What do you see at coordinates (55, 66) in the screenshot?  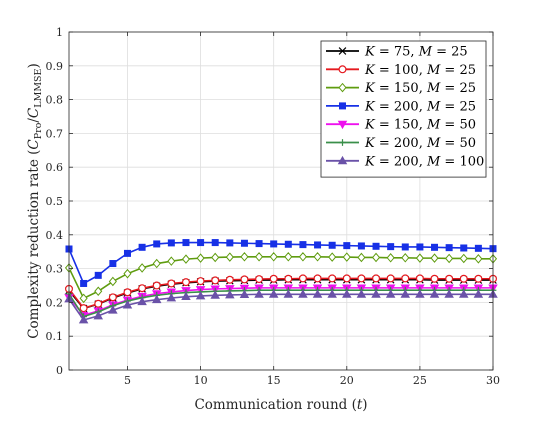 I see `y-tick-label: 0.9` at bounding box center [55, 66].